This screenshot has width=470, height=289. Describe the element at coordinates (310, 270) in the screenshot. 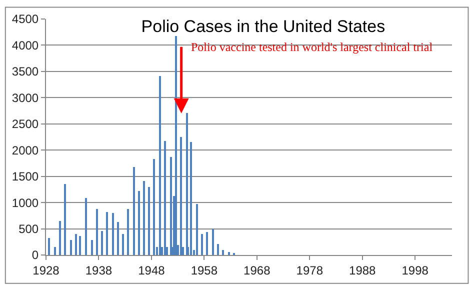

I see `x-tick-label: 1978` at that location.